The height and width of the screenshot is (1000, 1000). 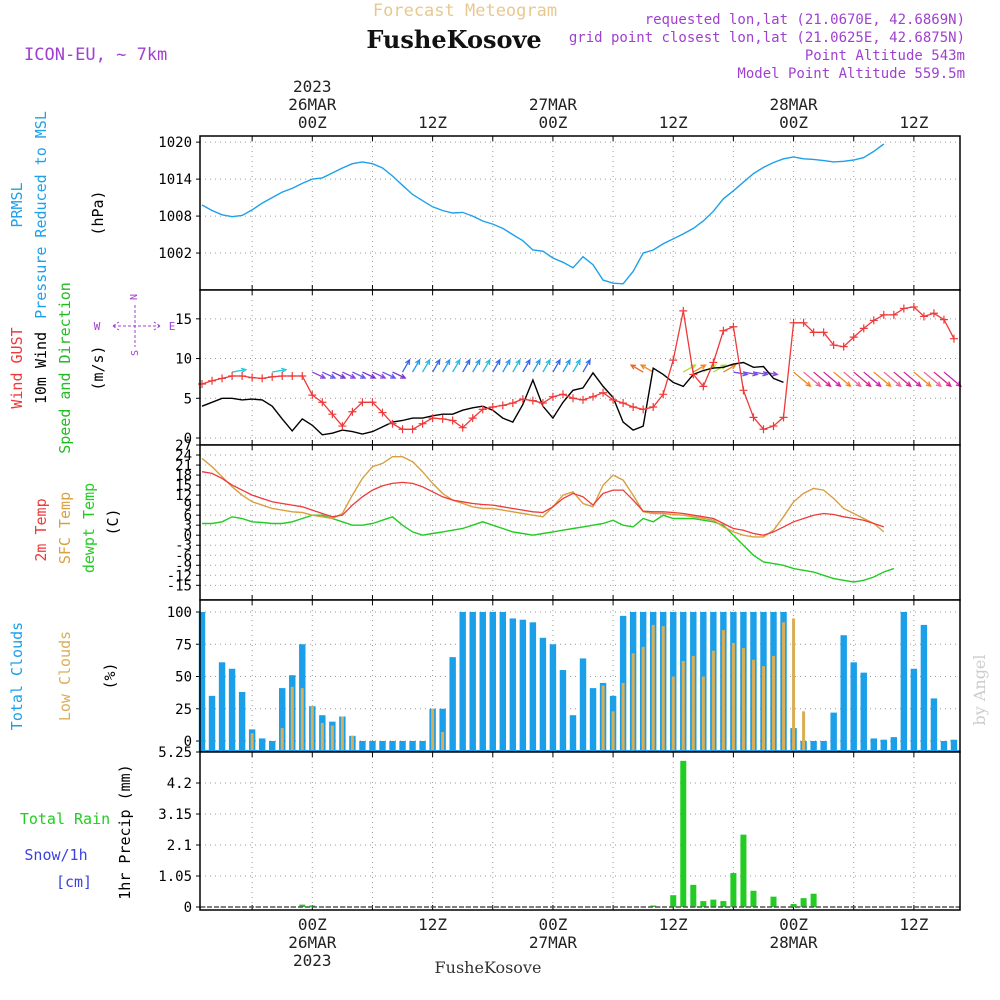 What do you see at coordinates (41, 368) in the screenshot?
I see `wind10m-label: 10m Wind` at bounding box center [41, 368].